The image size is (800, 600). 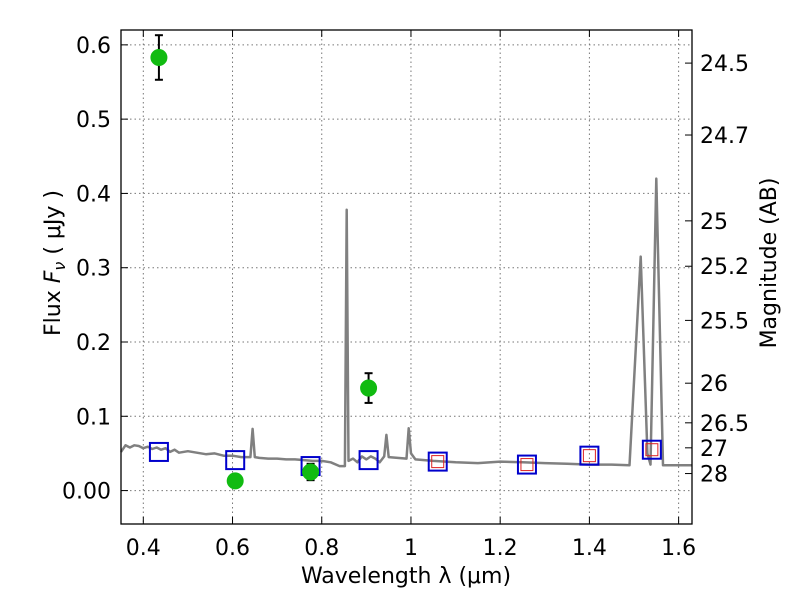 What do you see at coordinates (714, 384) in the screenshot?
I see `y2-tick-label: 26` at bounding box center [714, 384].